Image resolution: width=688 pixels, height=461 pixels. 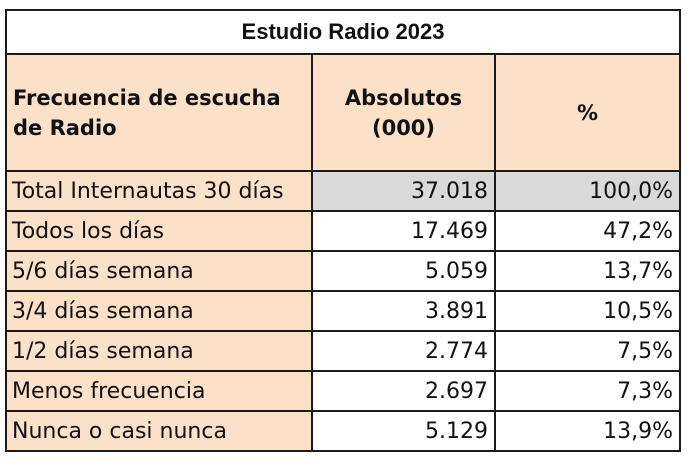 What do you see at coordinates (587, 231) in the screenshot?
I see `row-percent-value: 47,2%` at bounding box center [587, 231].